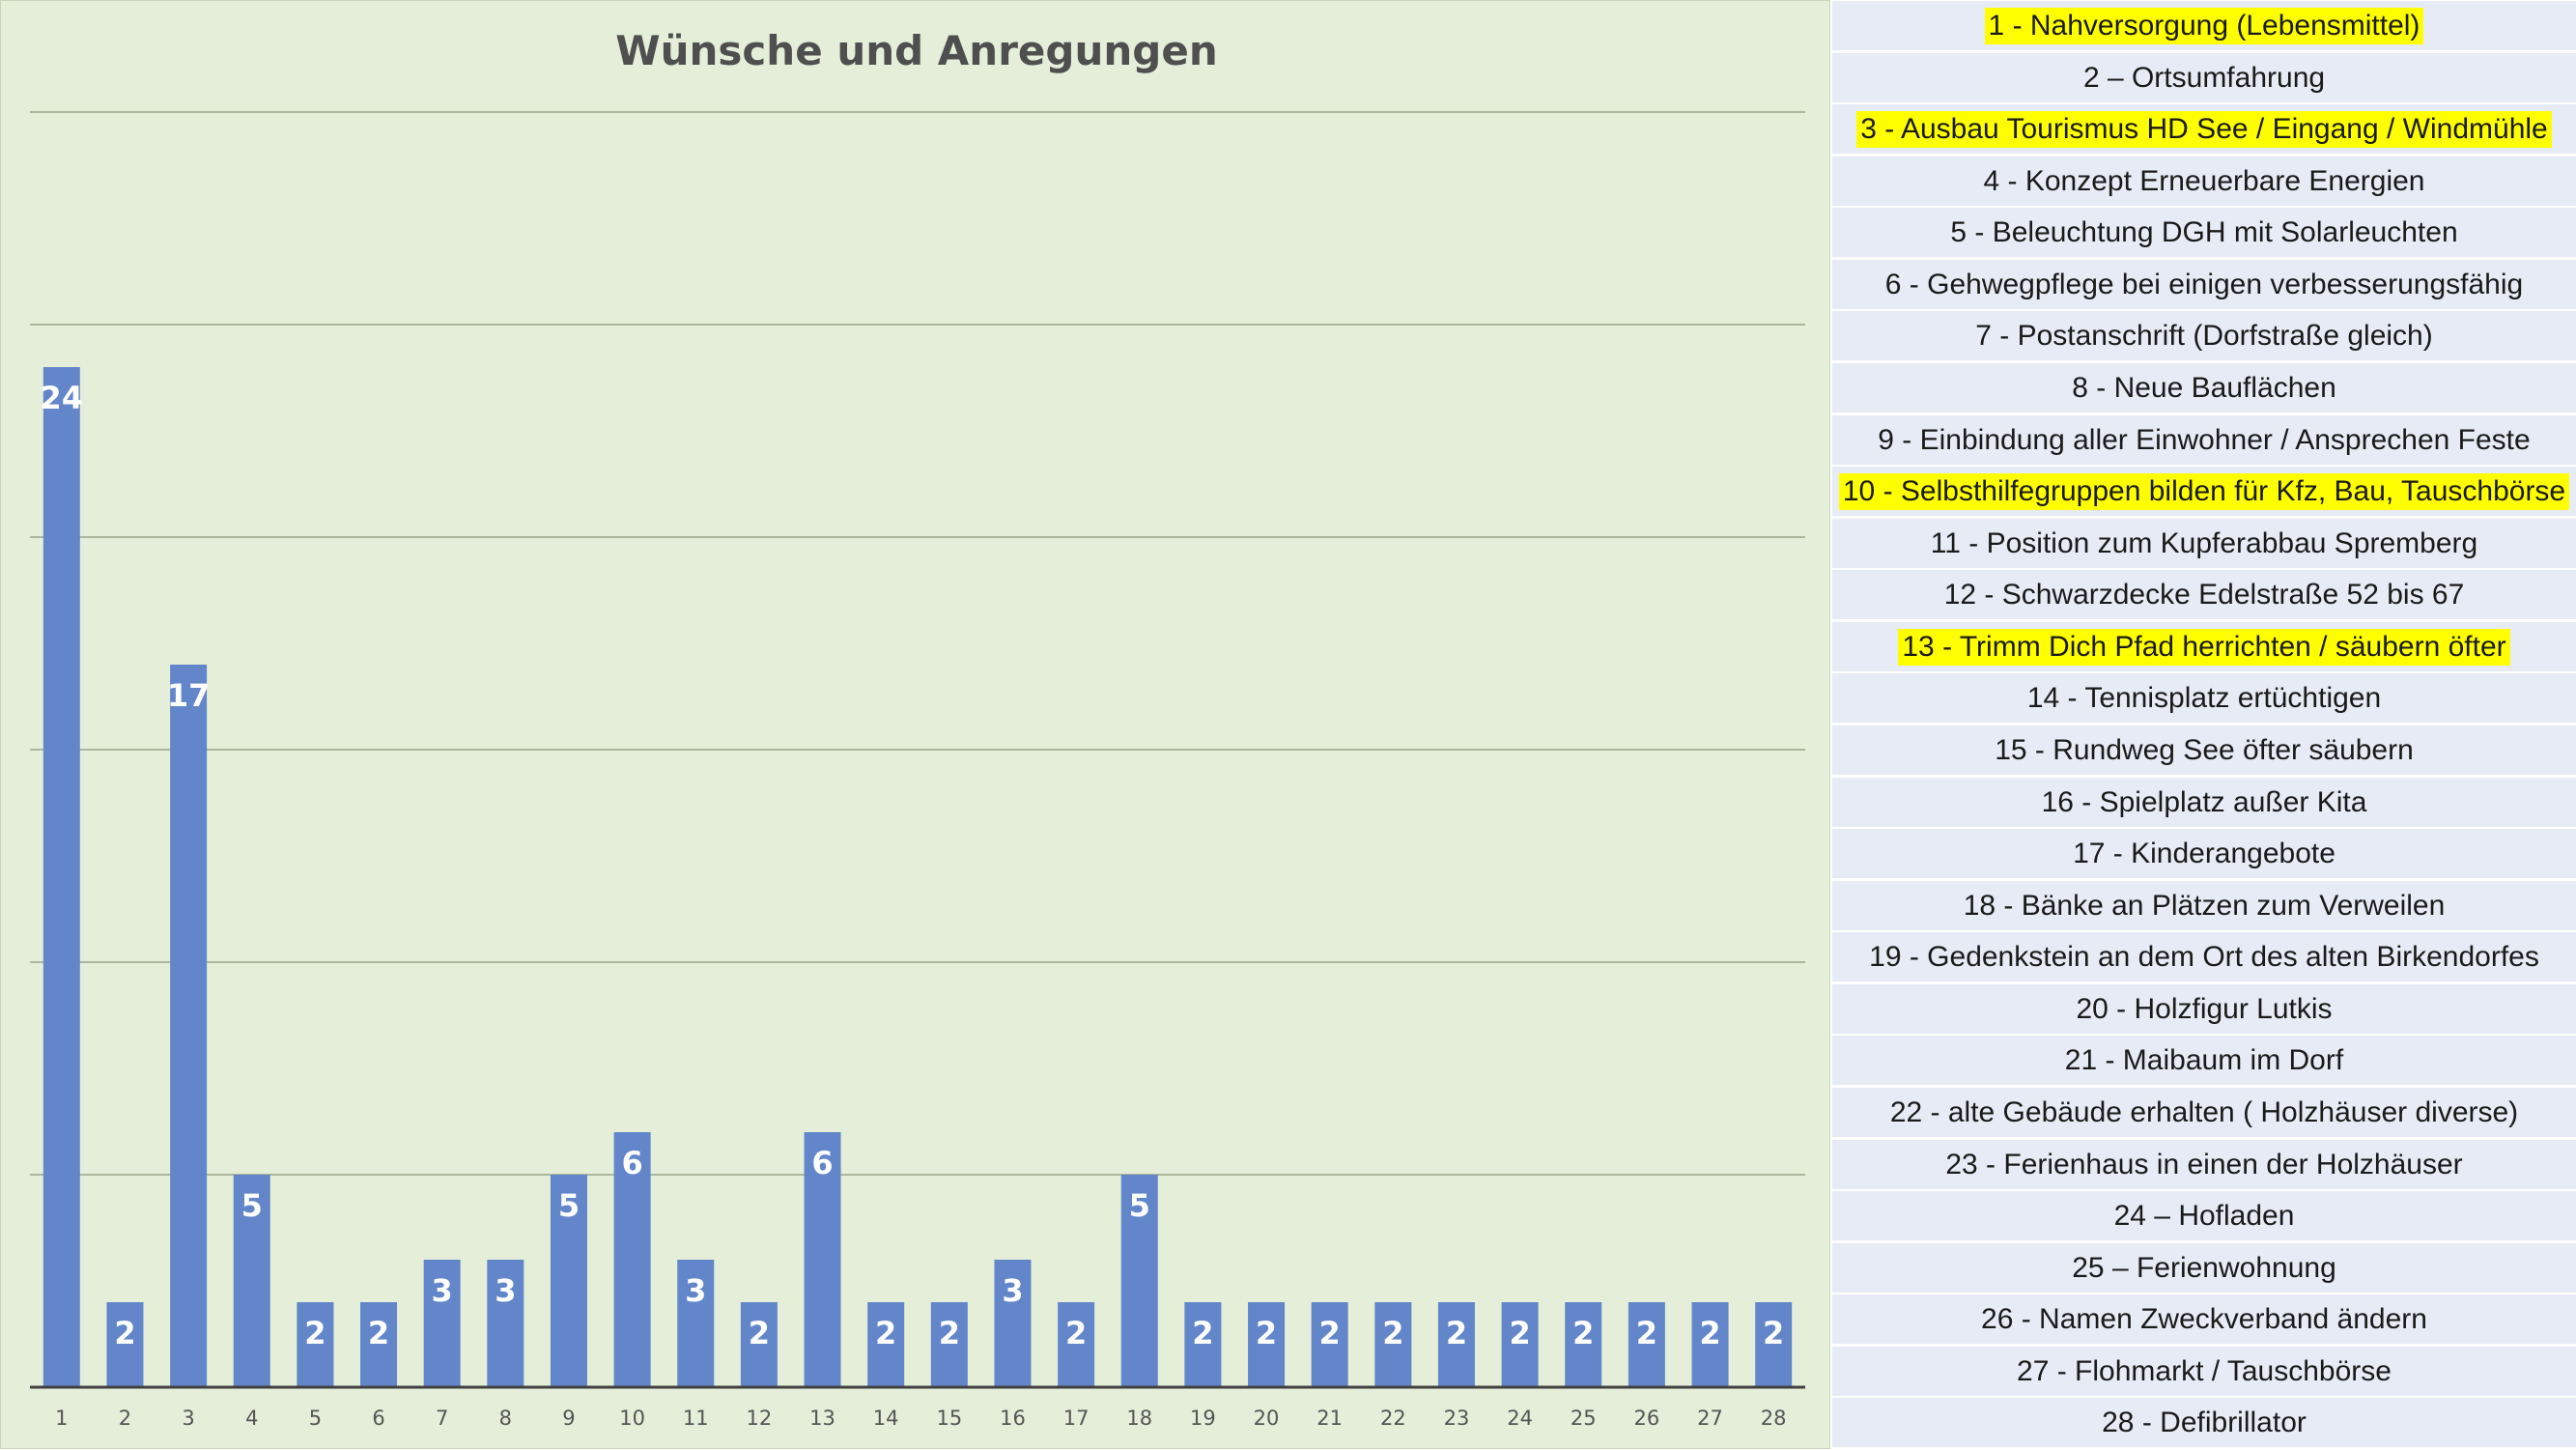  Describe the element at coordinates (1773, 1333) in the screenshot. I see `data-label-28: 2` at that location.